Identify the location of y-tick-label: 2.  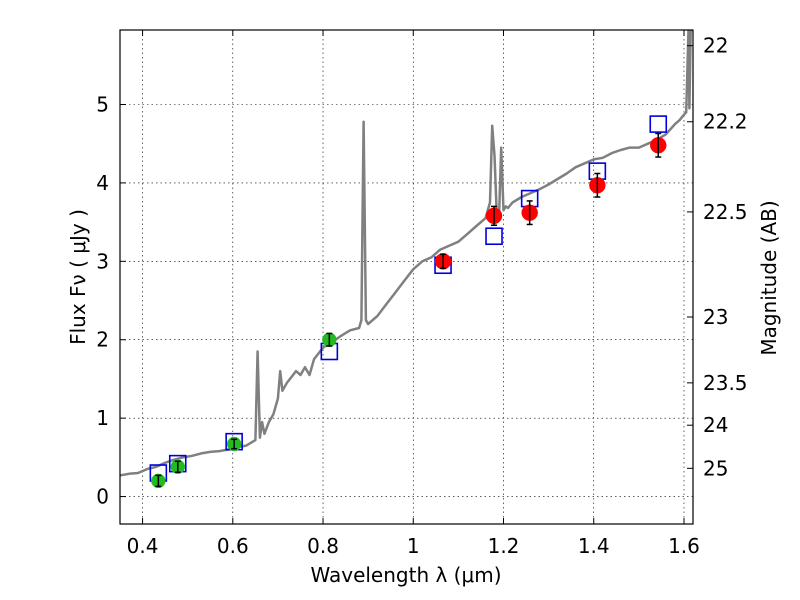
(102, 340).